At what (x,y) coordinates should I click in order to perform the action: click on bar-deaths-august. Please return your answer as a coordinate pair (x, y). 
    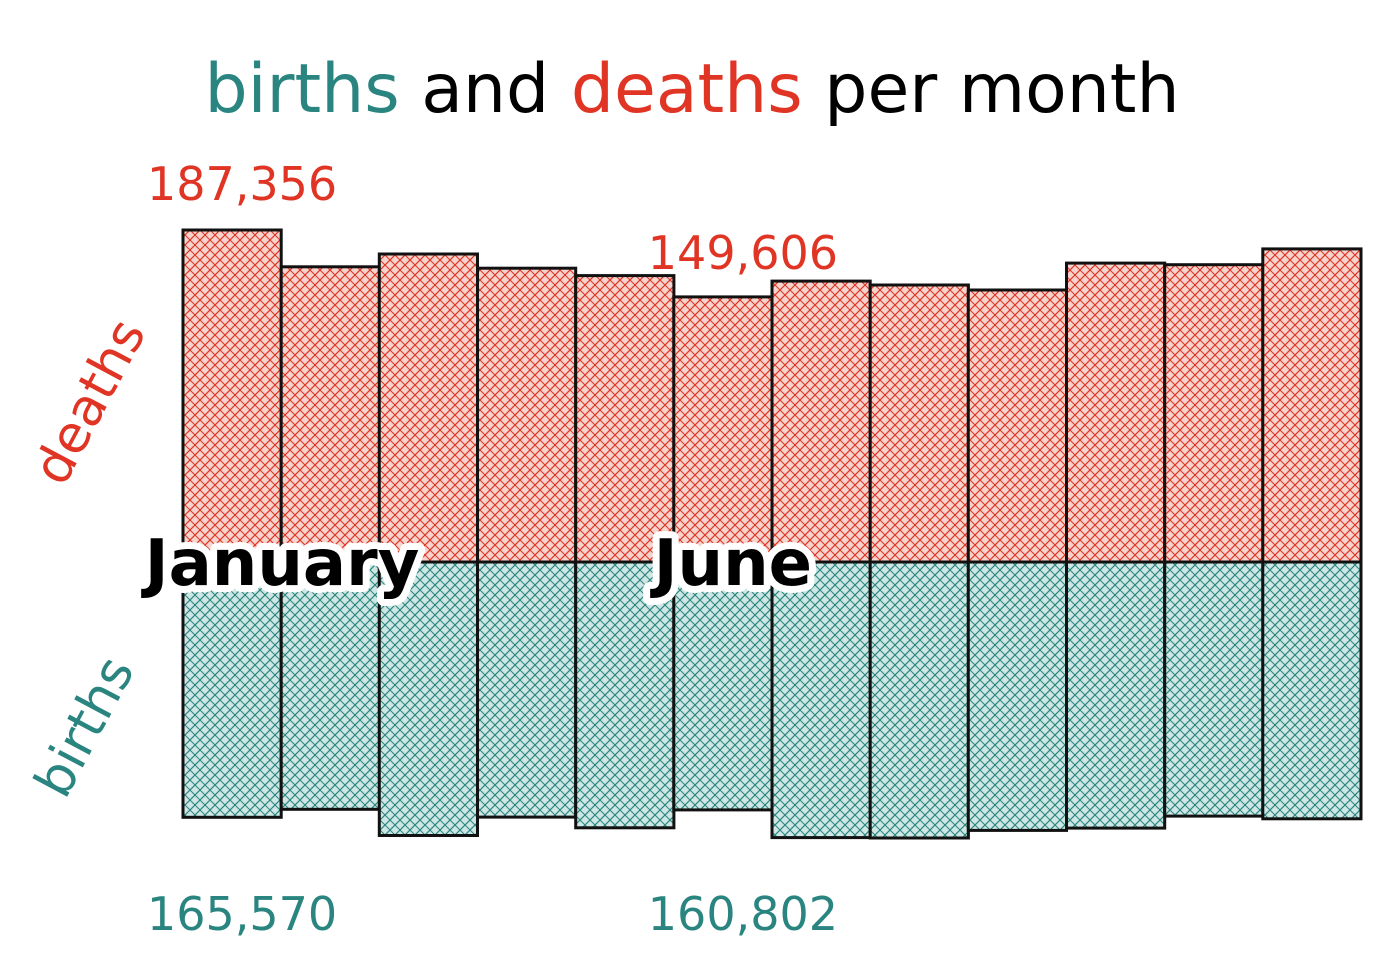
    Looking at the image, I should click on (919, 423).